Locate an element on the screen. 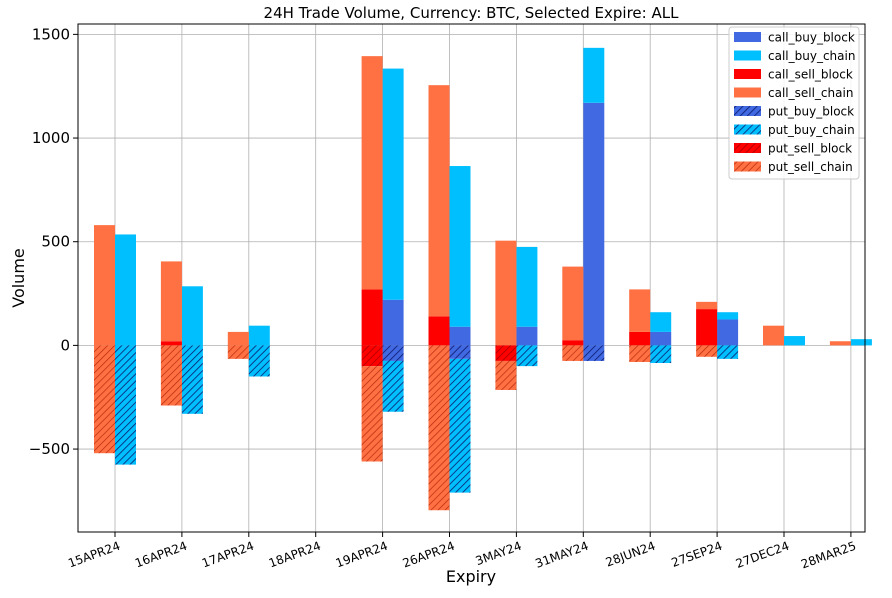  bar-put_buy_block-26APR24 is located at coordinates (460, 352).